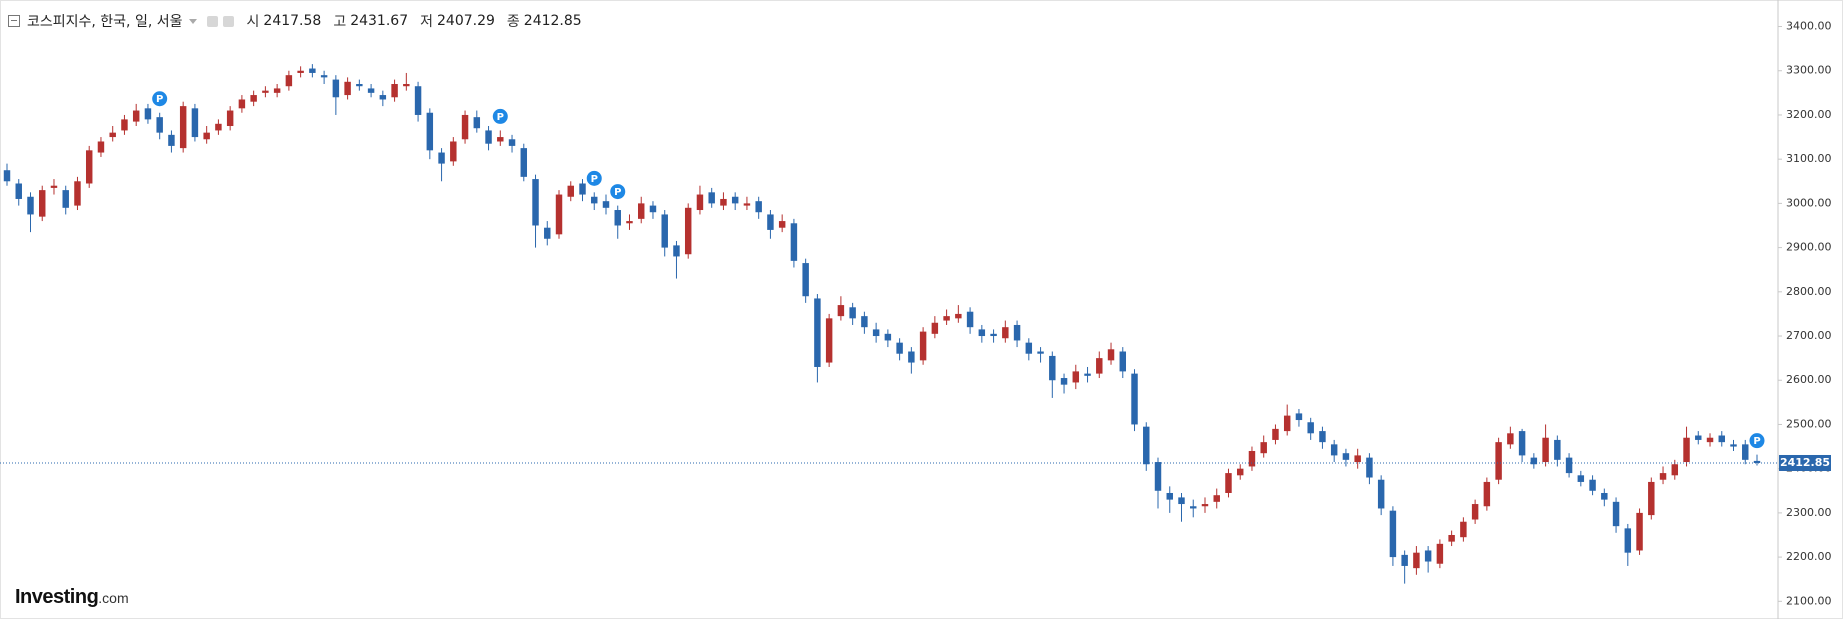 This screenshot has height=619, width=1843. What do you see at coordinates (113, 598) in the screenshot?
I see `brand-suffix: .com` at bounding box center [113, 598].